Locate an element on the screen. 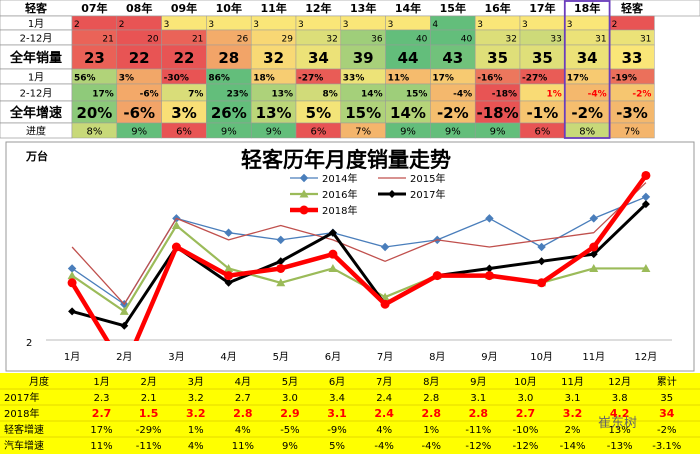 The image size is (700, 454). top-cell-value: 7% is located at coordinates (363, 132).